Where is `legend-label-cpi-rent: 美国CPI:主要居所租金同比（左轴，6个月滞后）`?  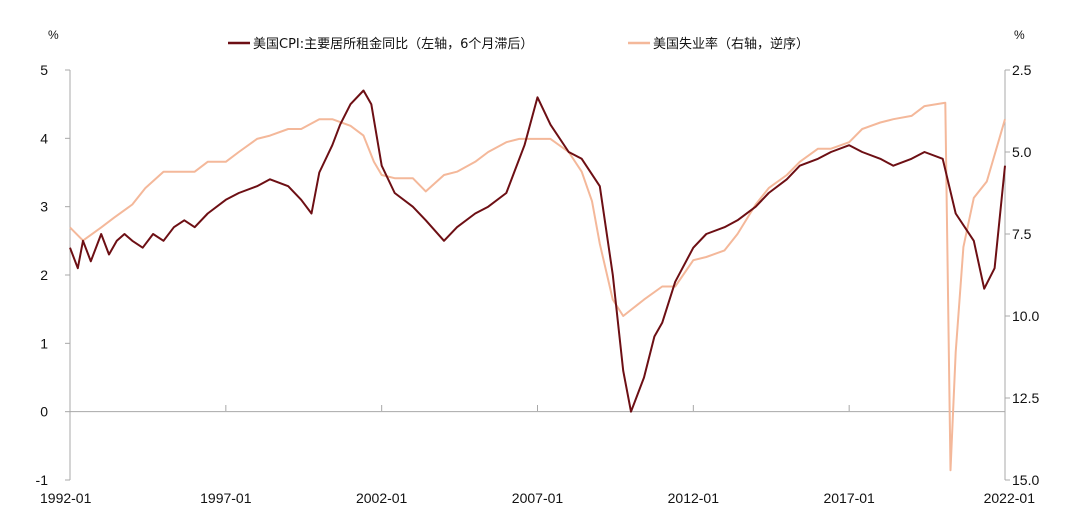
legend-label-cpi-rent: 美国CPI:主要居所租金同比（左轴，6个月滞后） is located at coordinates (393, 44).